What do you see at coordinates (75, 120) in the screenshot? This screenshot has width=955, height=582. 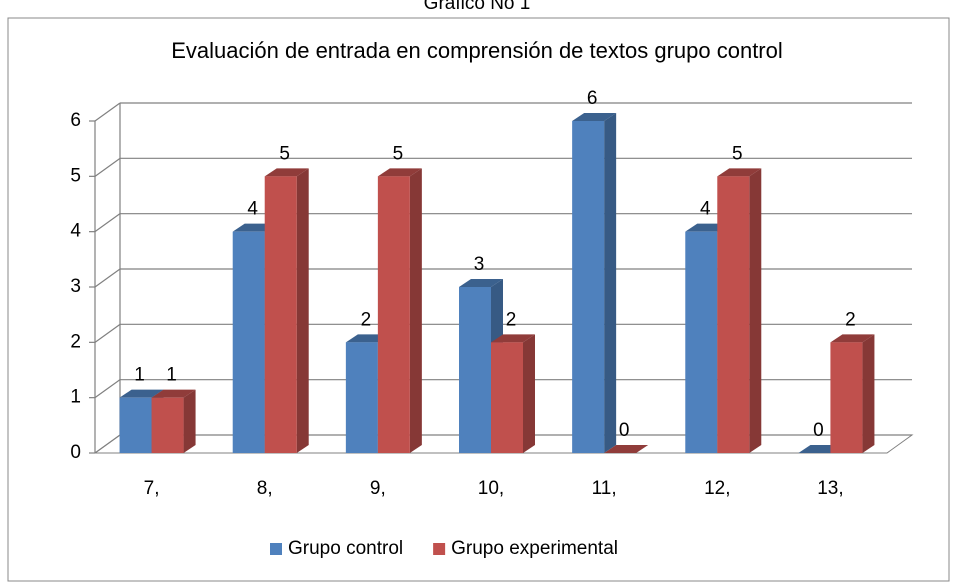 I see `y-tick-label: 6` at bounding box center [75, 120].